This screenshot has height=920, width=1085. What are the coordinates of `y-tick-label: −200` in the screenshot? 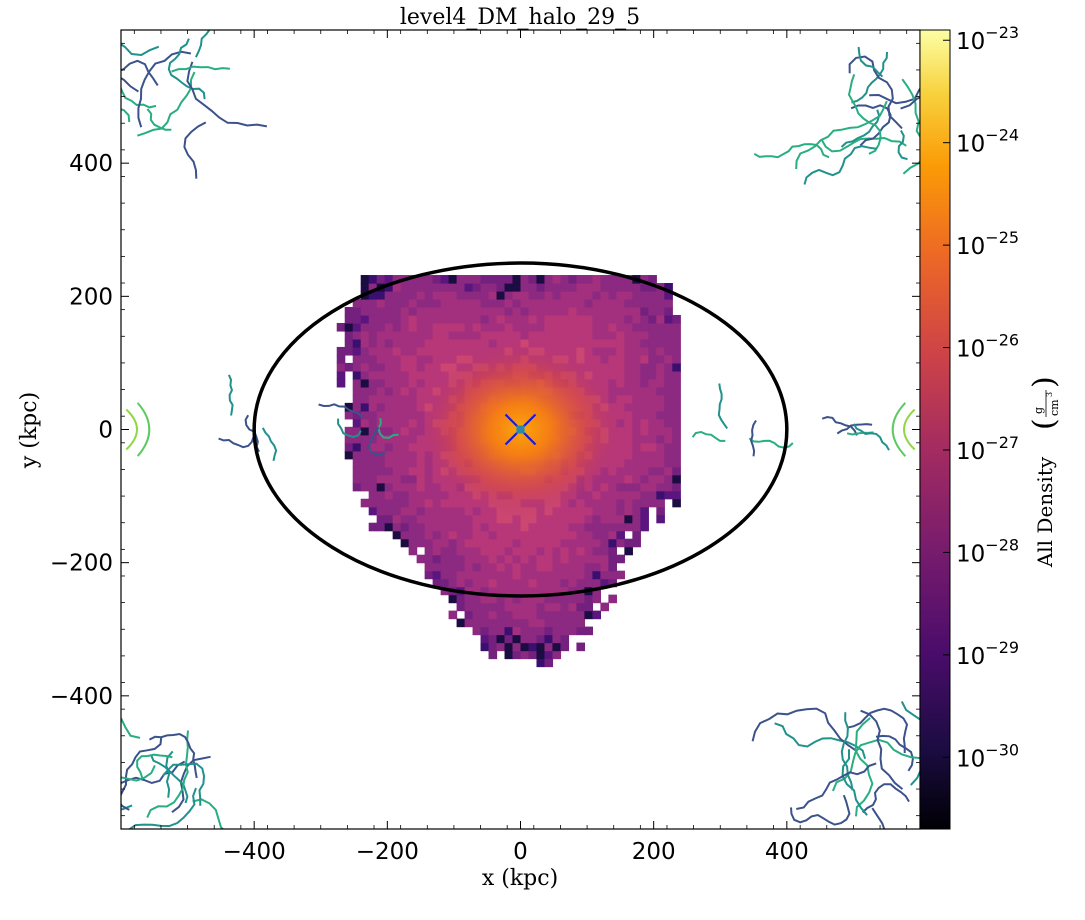 It's located at (81, 564).